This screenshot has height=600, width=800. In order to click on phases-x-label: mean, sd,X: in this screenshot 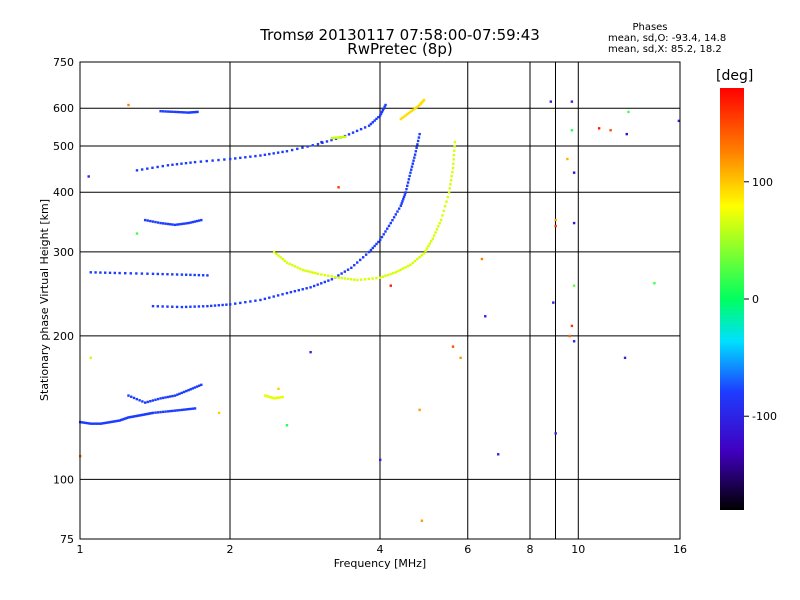, I will do `click(638, 49)`.